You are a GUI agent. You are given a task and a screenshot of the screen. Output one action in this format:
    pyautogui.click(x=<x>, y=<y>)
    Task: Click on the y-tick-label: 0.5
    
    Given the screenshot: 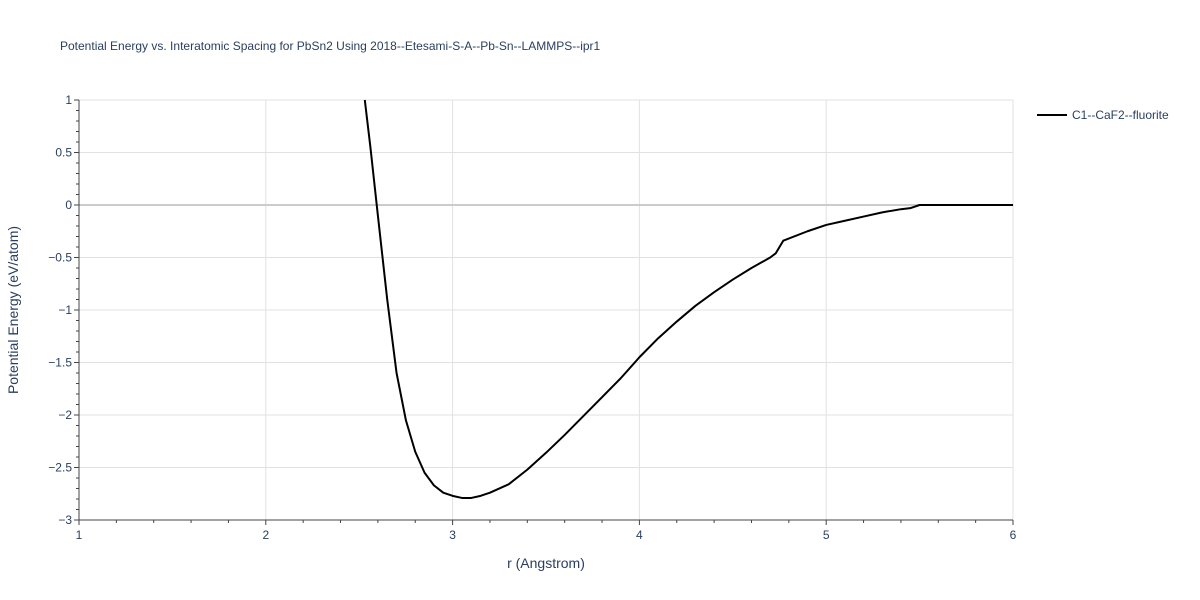 What is the action you would take?
    pyautogui.click(x=63, y=153)
    